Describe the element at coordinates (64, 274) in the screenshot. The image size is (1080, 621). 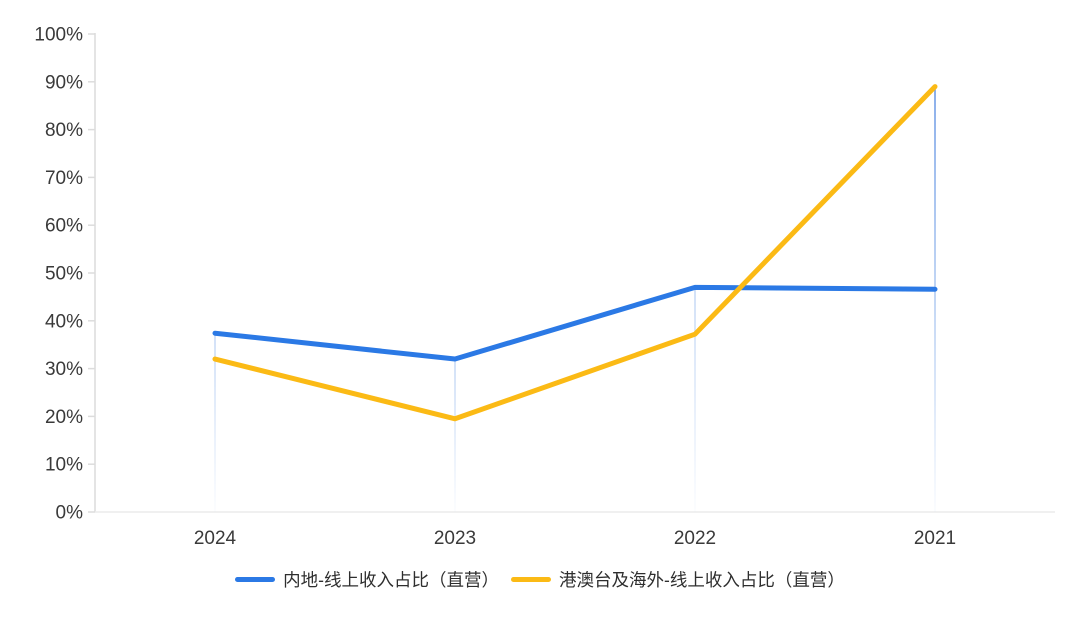
I see `y-tick-label: 50%` at that location.